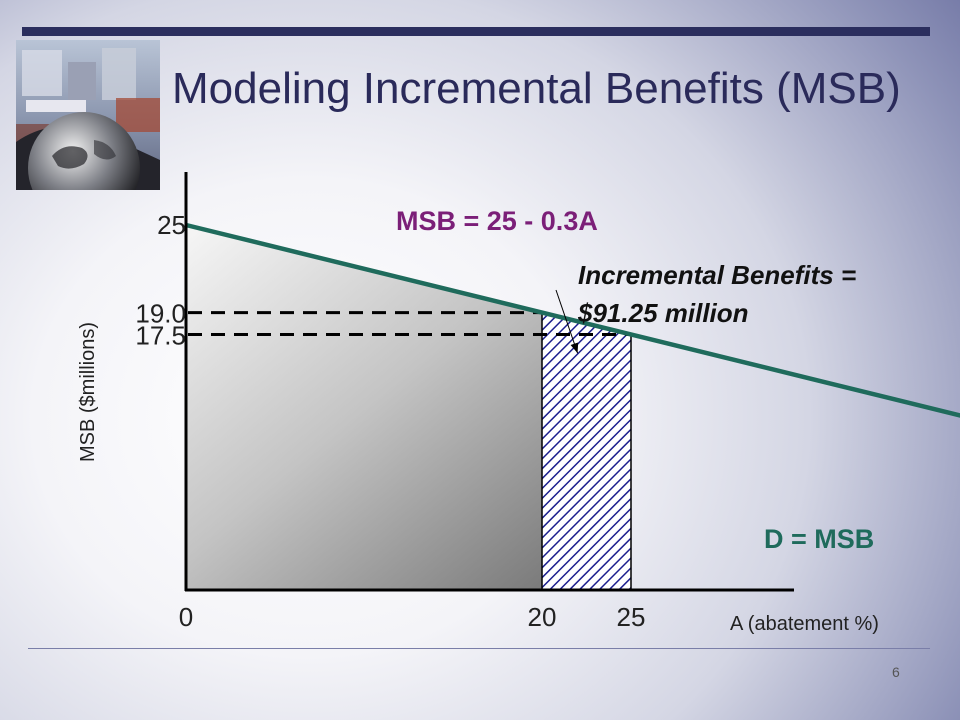  I want to click on slide-title: Modeling Incremental Benefits (MSB), so click(536, 88).